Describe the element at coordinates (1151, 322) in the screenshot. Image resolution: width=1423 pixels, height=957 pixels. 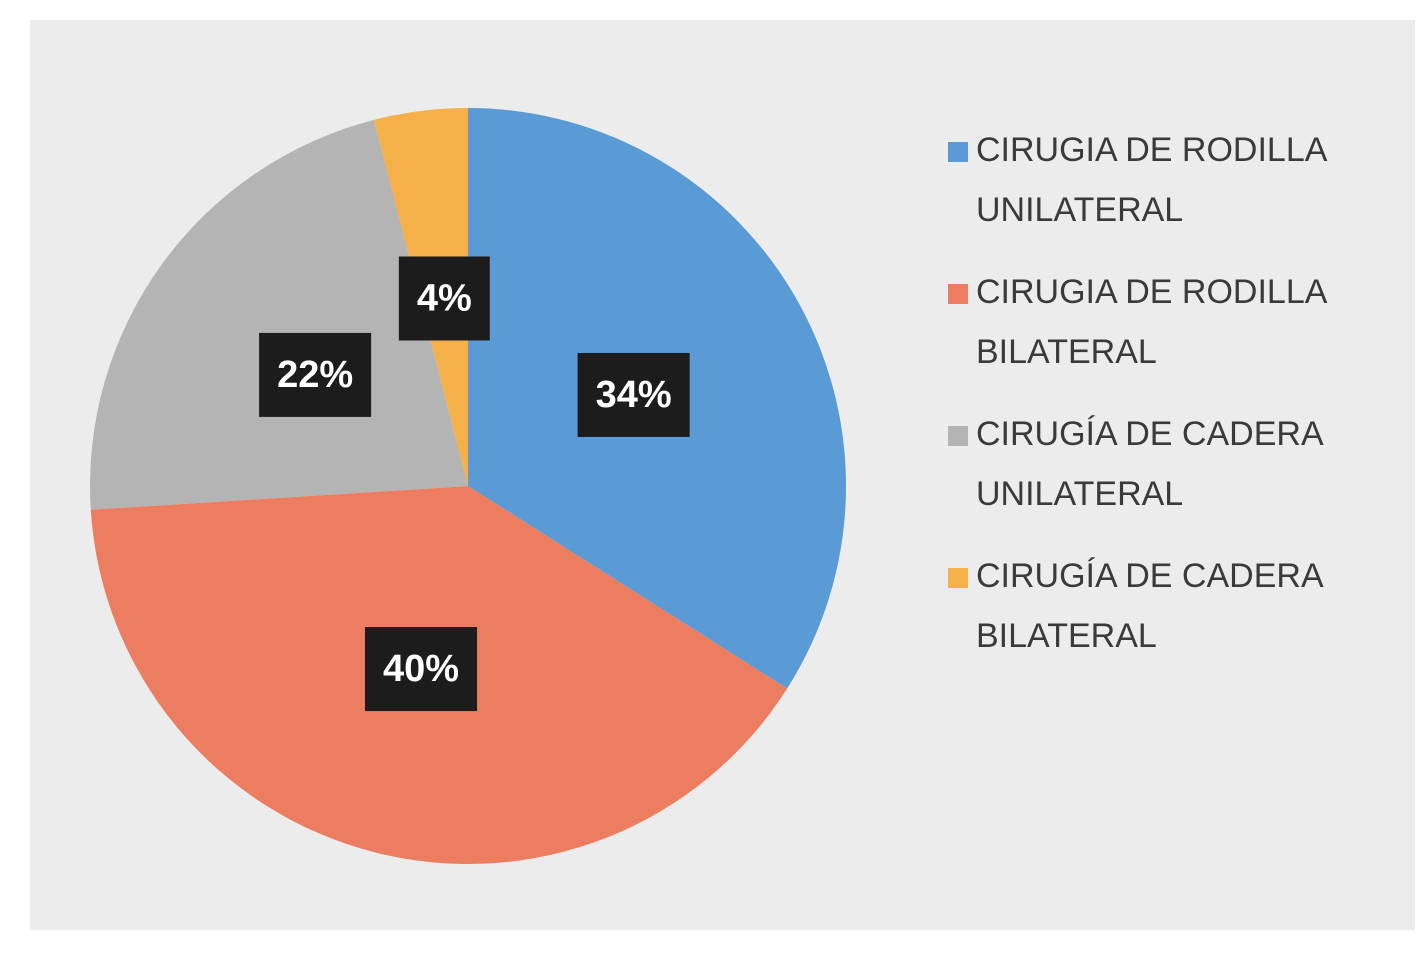
I see `legend-label: CIRUGIA DE RODILLA BILATERAL` at that location.